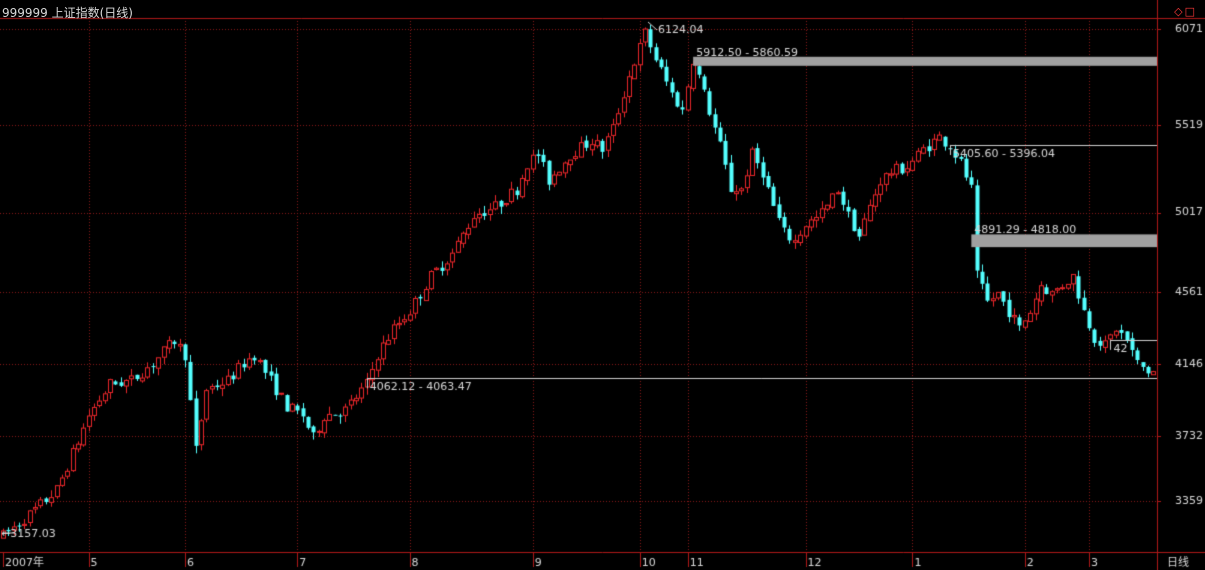  I want to click on maximize-icon: □, so click(1190, 11).